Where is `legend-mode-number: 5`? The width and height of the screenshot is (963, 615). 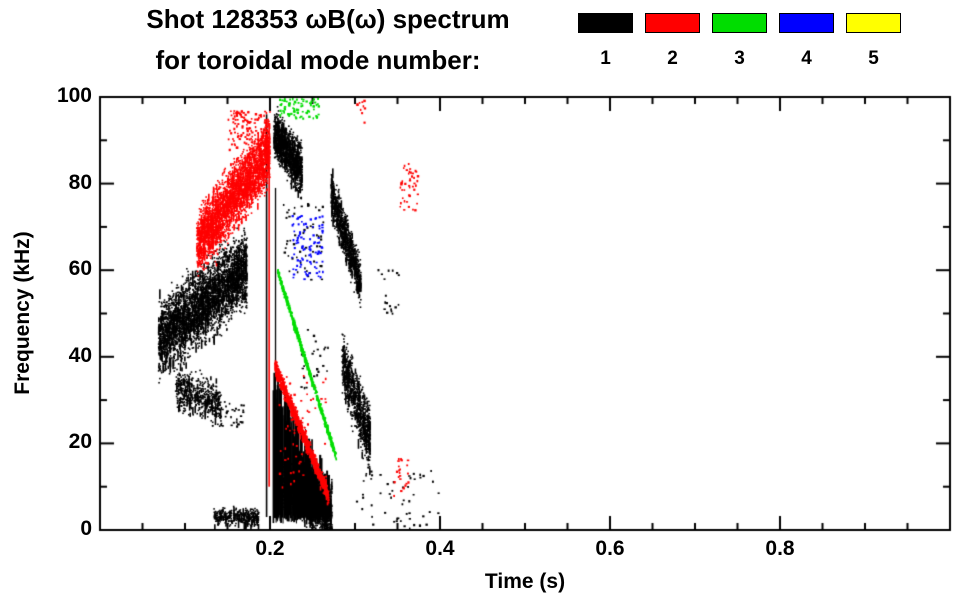
legend-mode-number: 5 is located at coordinates (873, 58).